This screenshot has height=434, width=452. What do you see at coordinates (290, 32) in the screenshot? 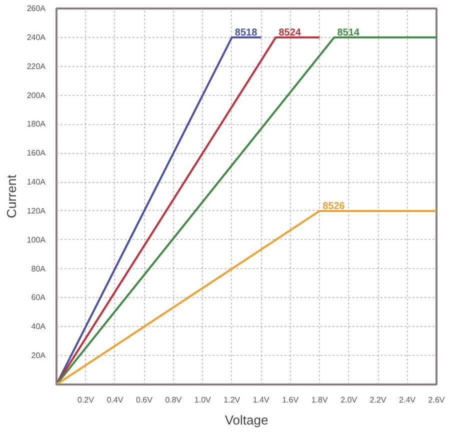
I see `series-label: 8524` at bounding box center [290, 32].